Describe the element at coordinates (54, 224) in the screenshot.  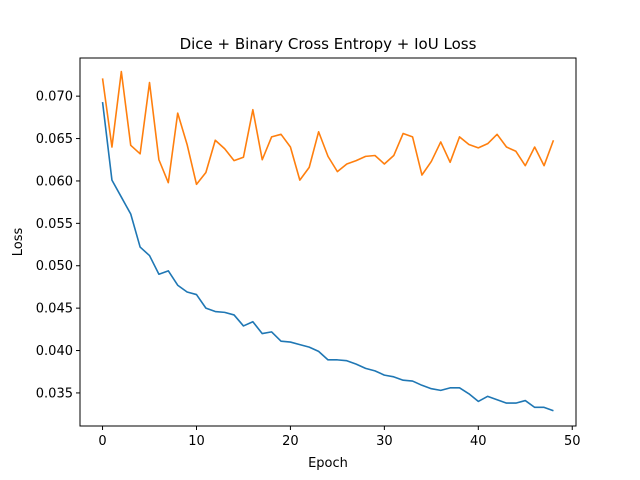
I see `y-tick-label: 0.055` at that location.